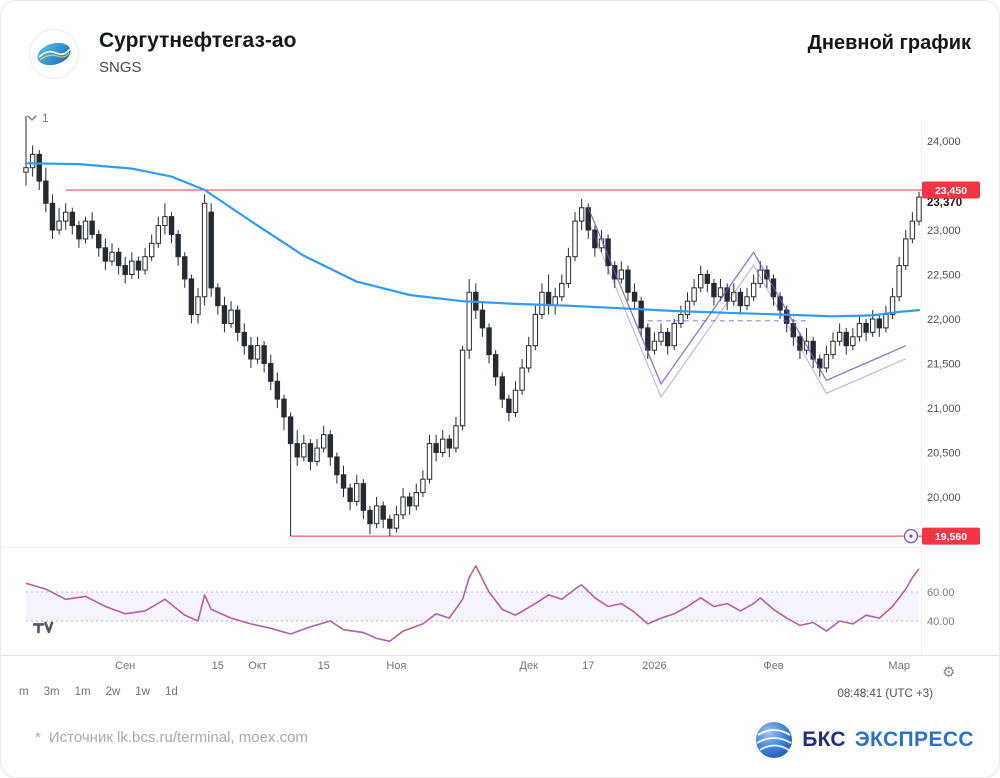  What do you see at coordinates (45, 118) in the screenshot?
I see `interval-value: 1` at bounding box center [45, 118].